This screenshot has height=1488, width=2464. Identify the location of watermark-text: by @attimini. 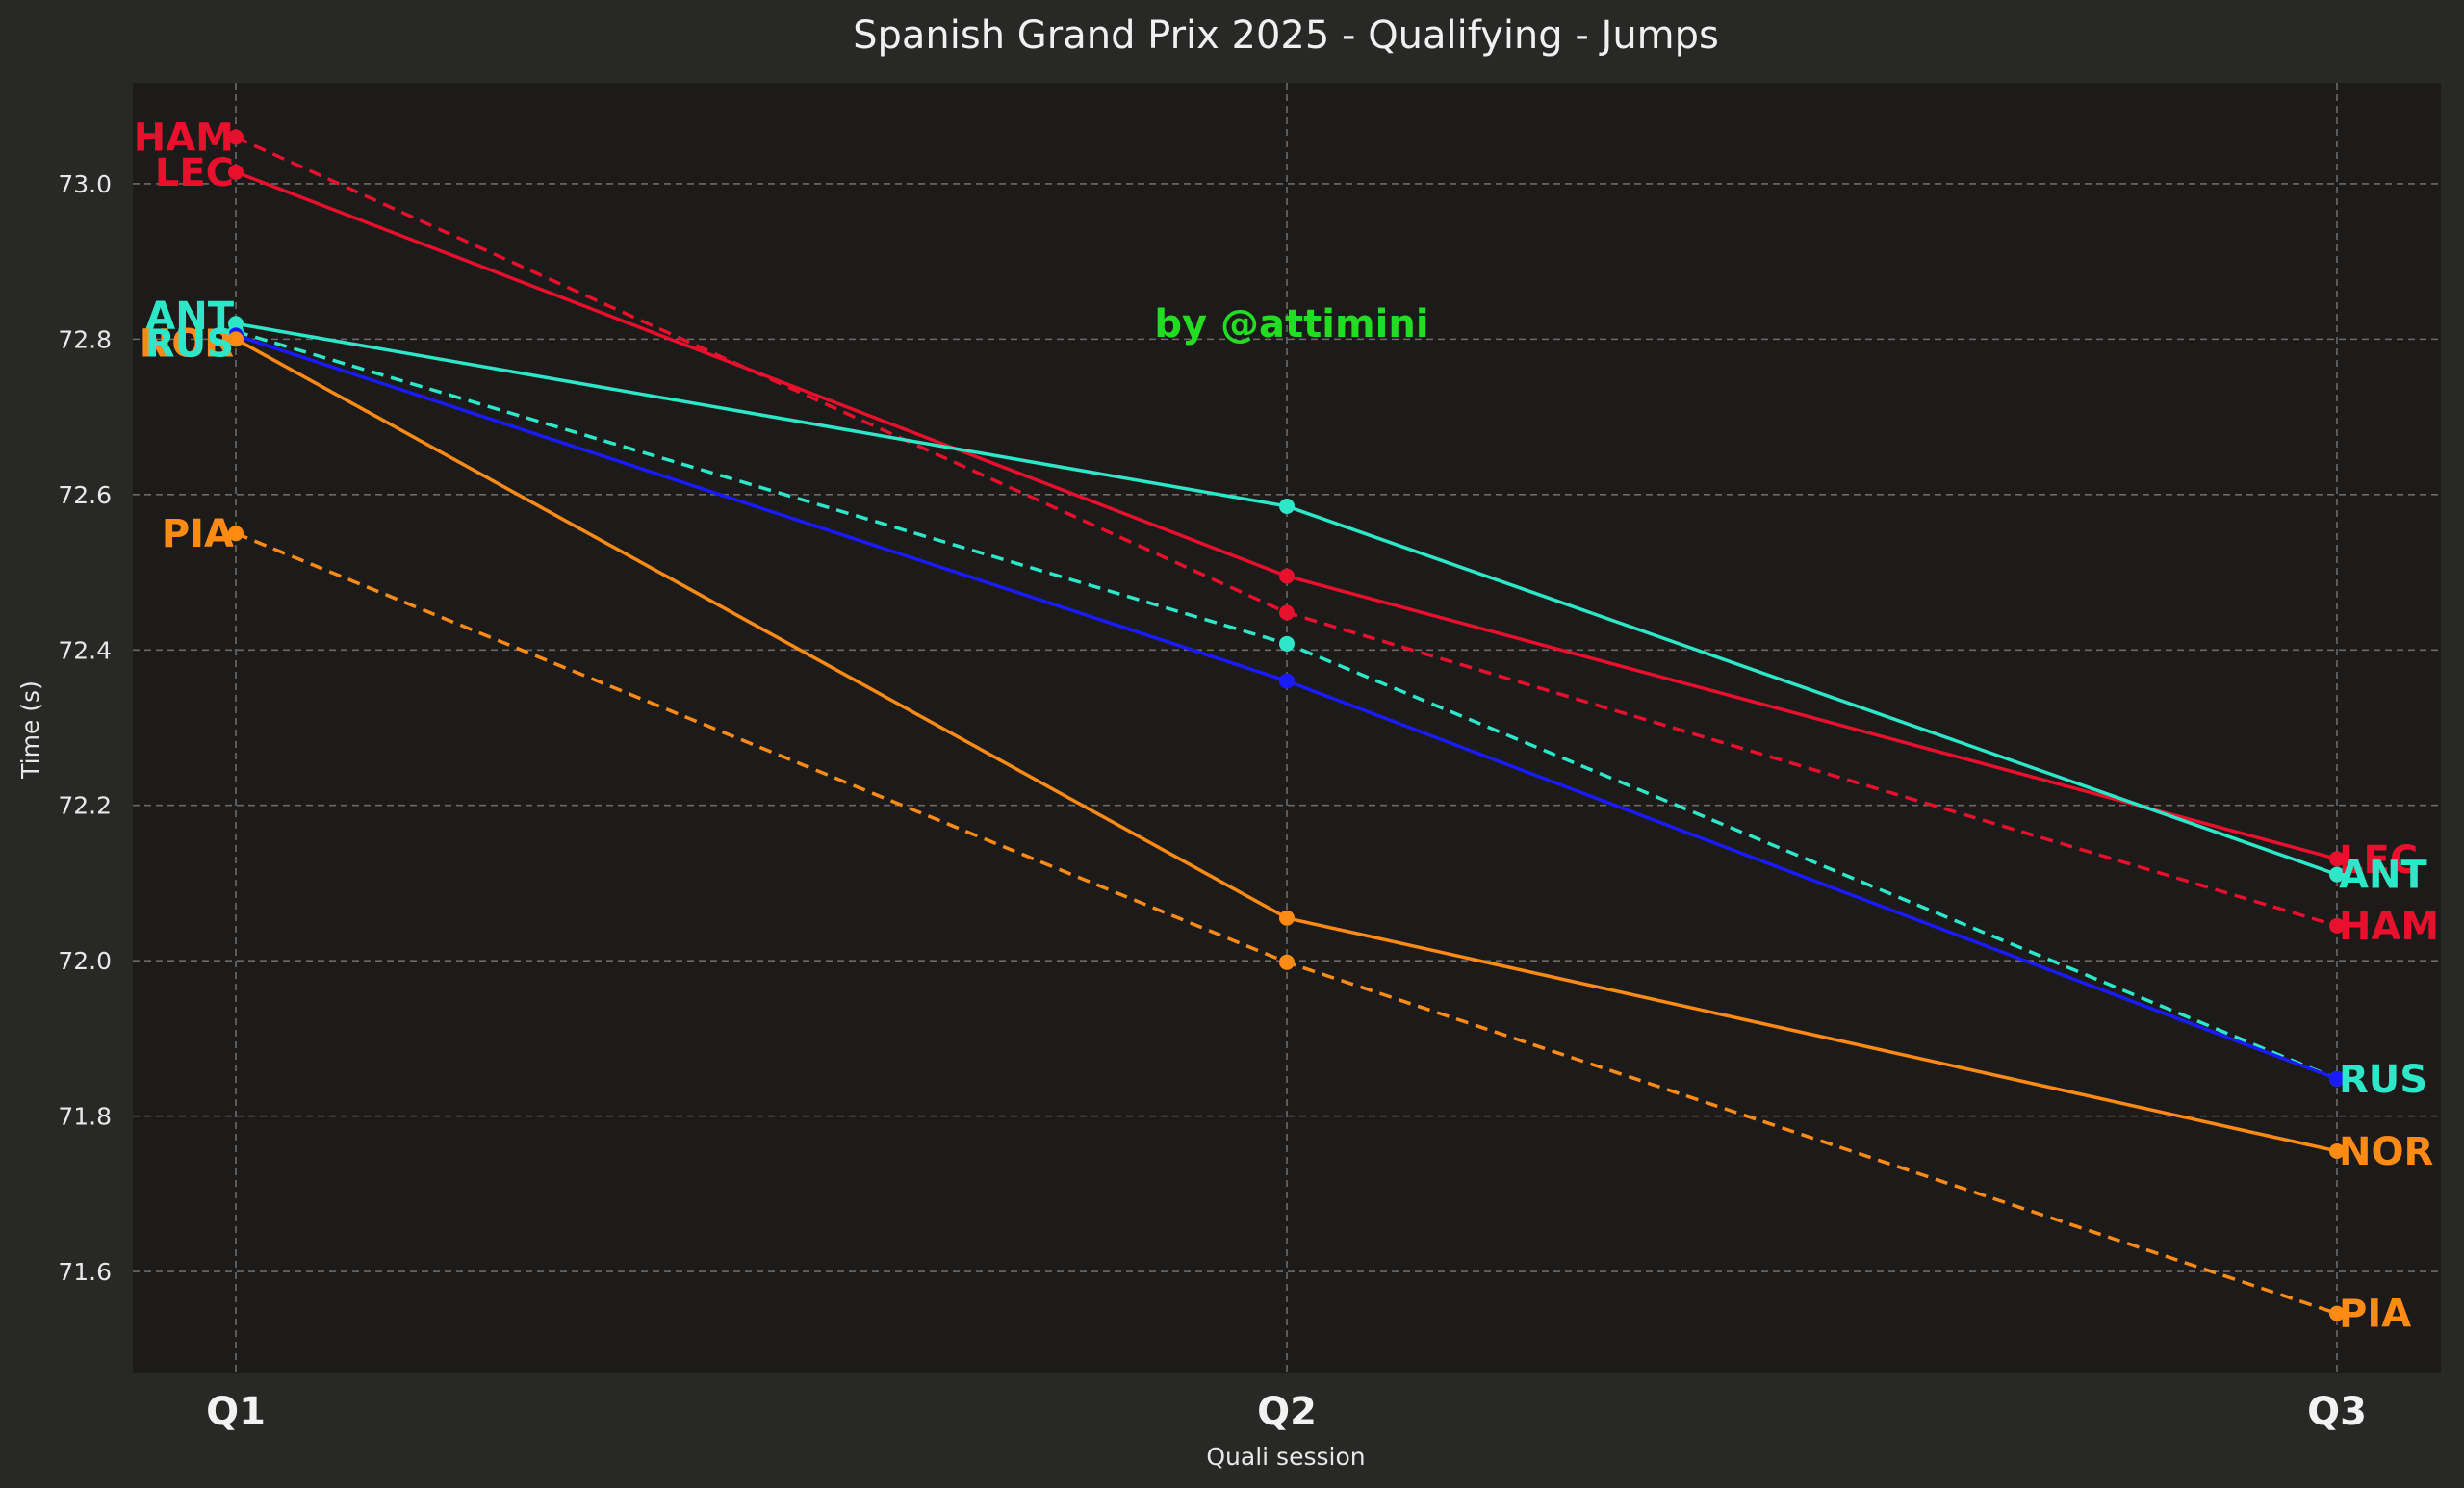
(1291, 324).